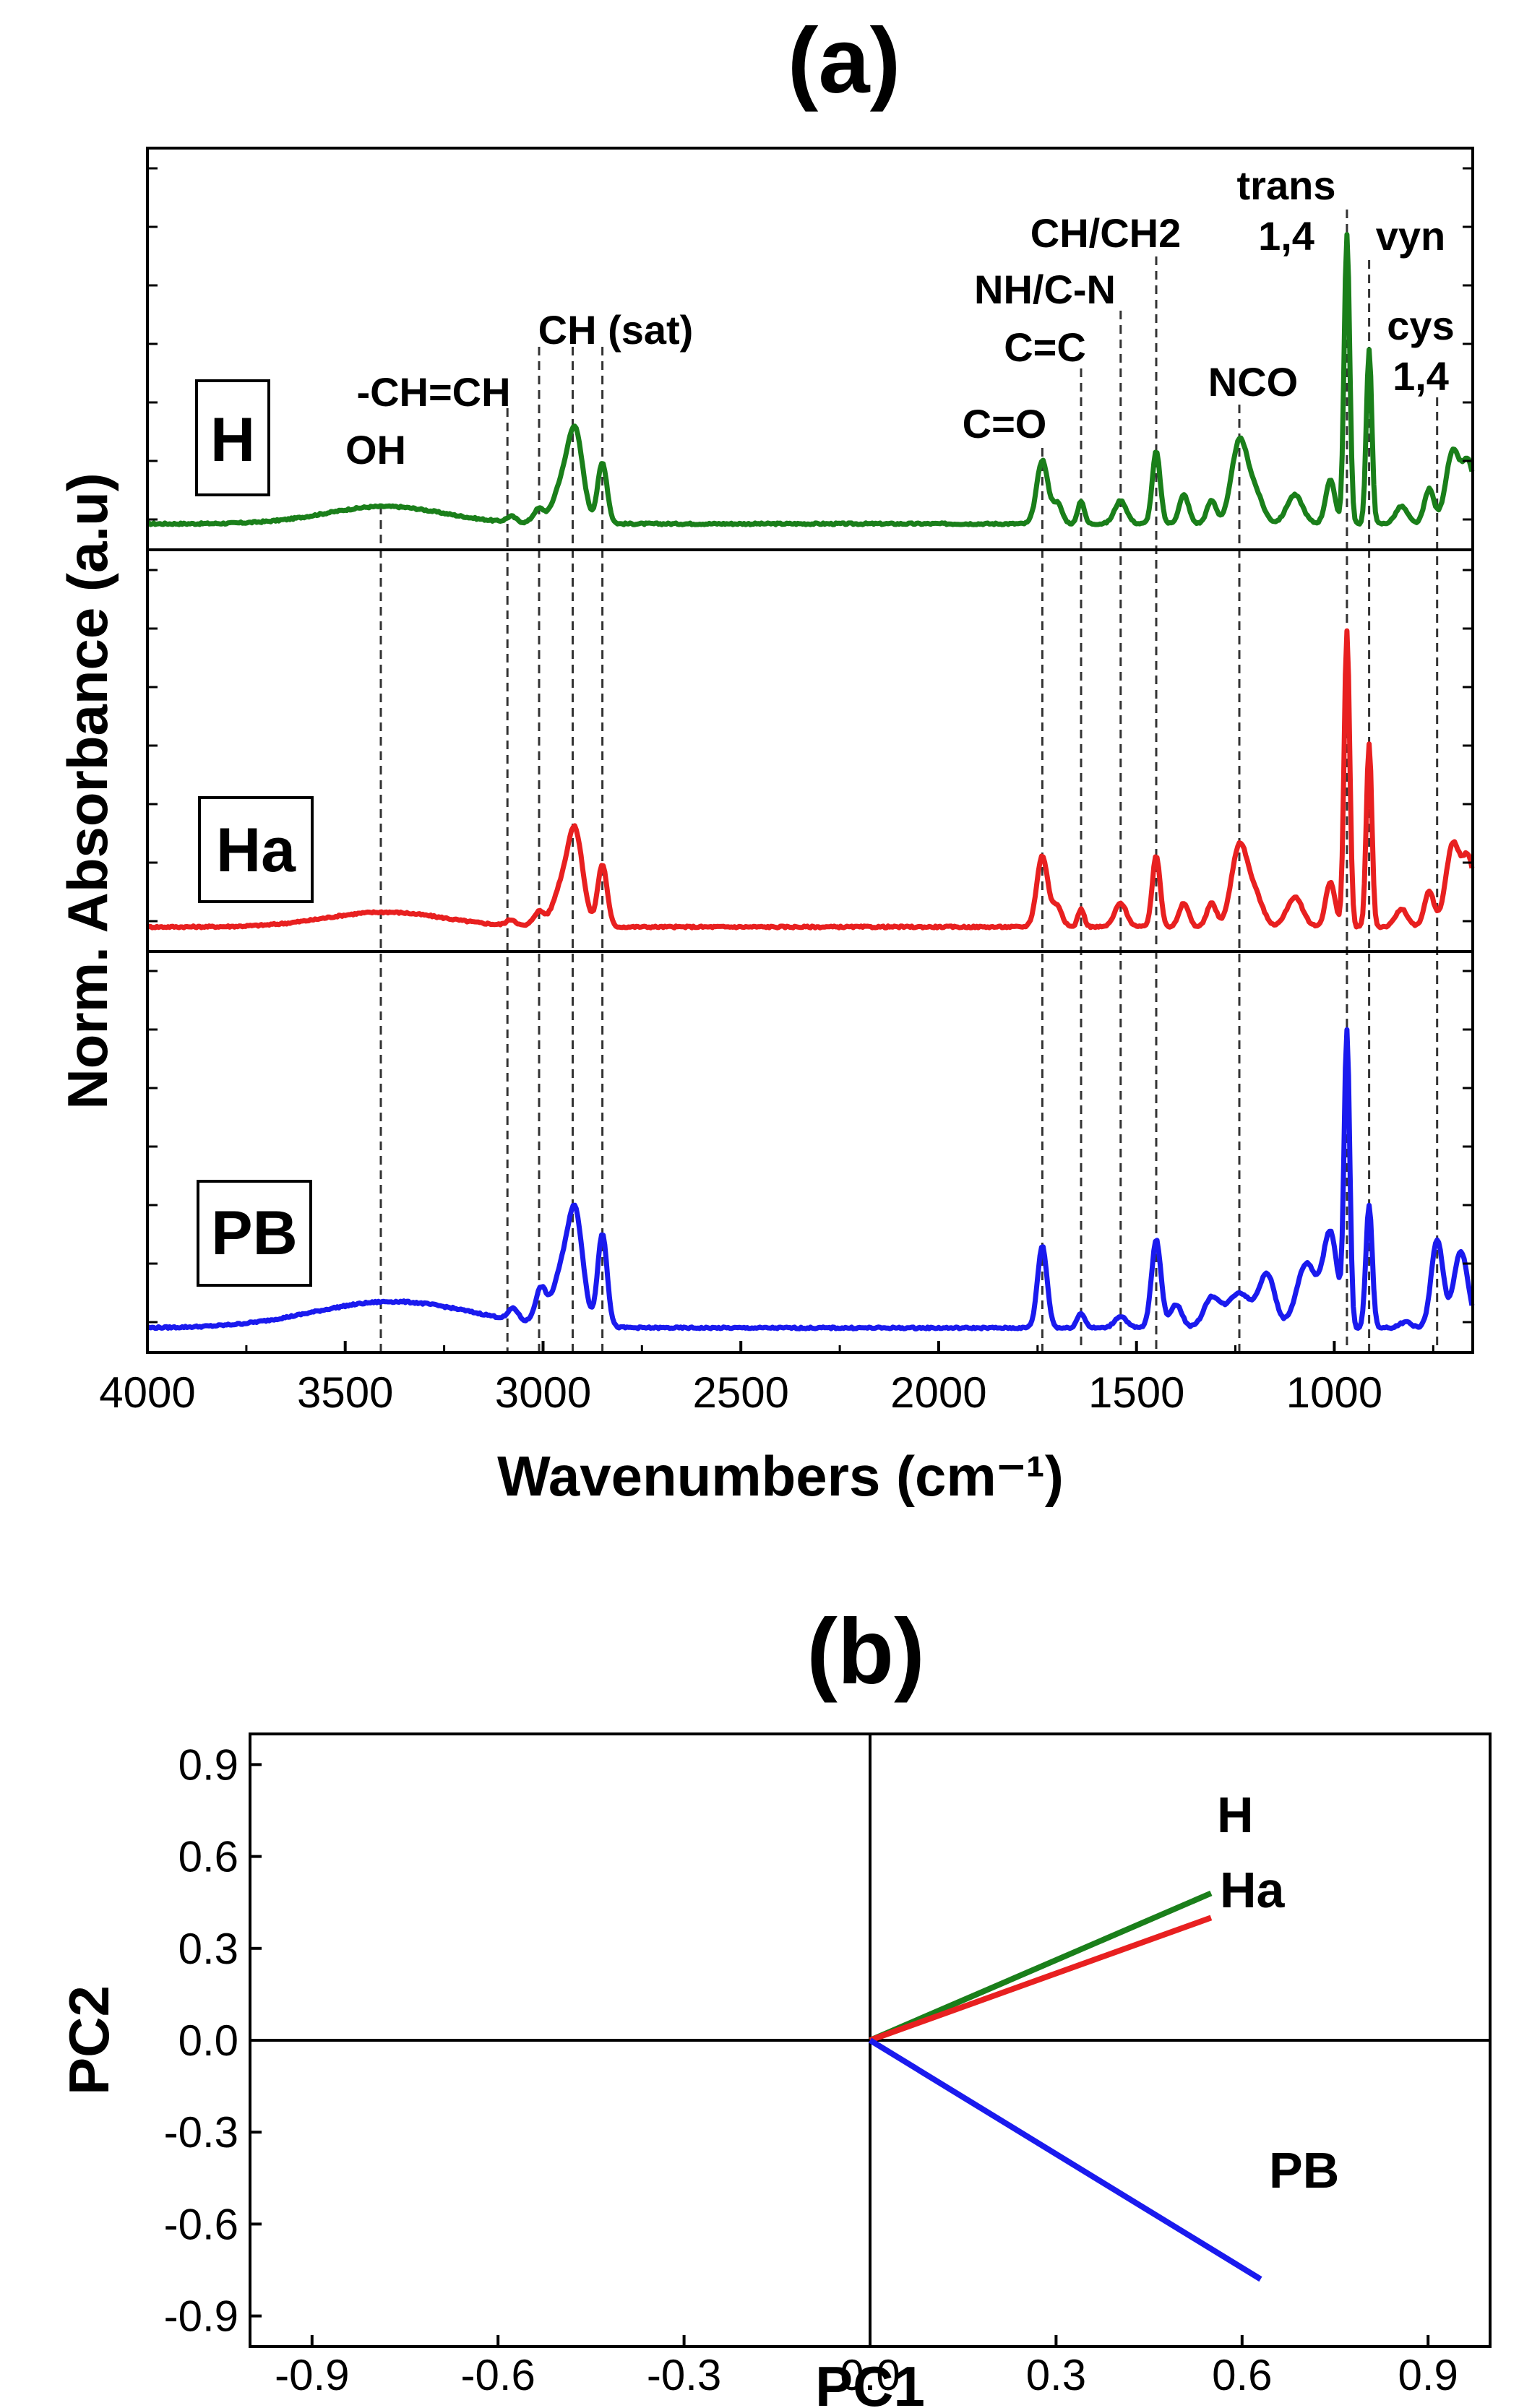 Image resolution: width=1532 pixels, height=2408 pixels. Describe the element at coordinates (433, 392) in the screenshot. I see `annotation-ch-eq-ch: -CH=CH` at that location.